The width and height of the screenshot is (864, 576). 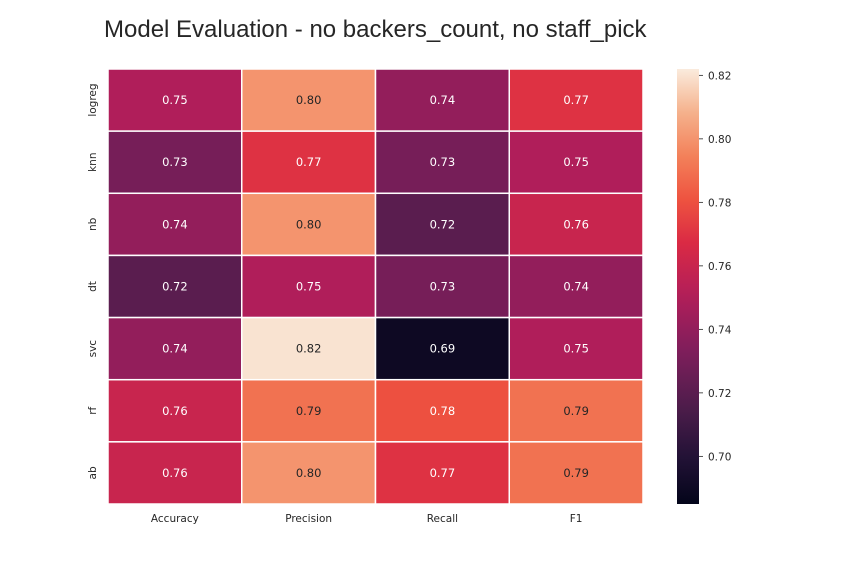 What do you see at coordinates (720, 330) in the screenshot?
I see `colorbar-tick-label: 0.74` at bounding box center [720, 330].